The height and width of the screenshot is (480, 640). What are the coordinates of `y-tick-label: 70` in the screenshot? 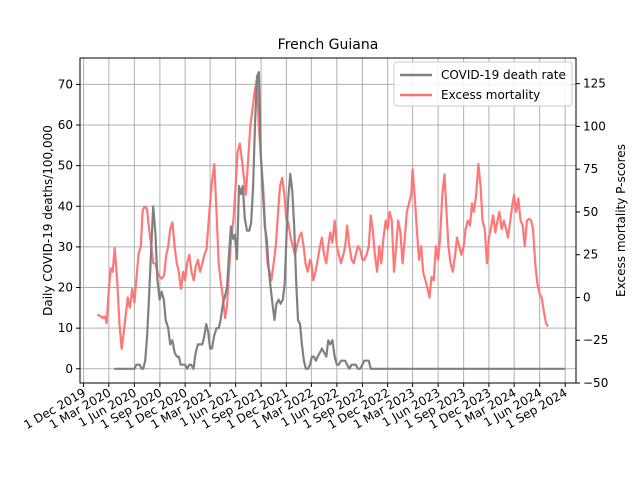 It's located at (65, 84).